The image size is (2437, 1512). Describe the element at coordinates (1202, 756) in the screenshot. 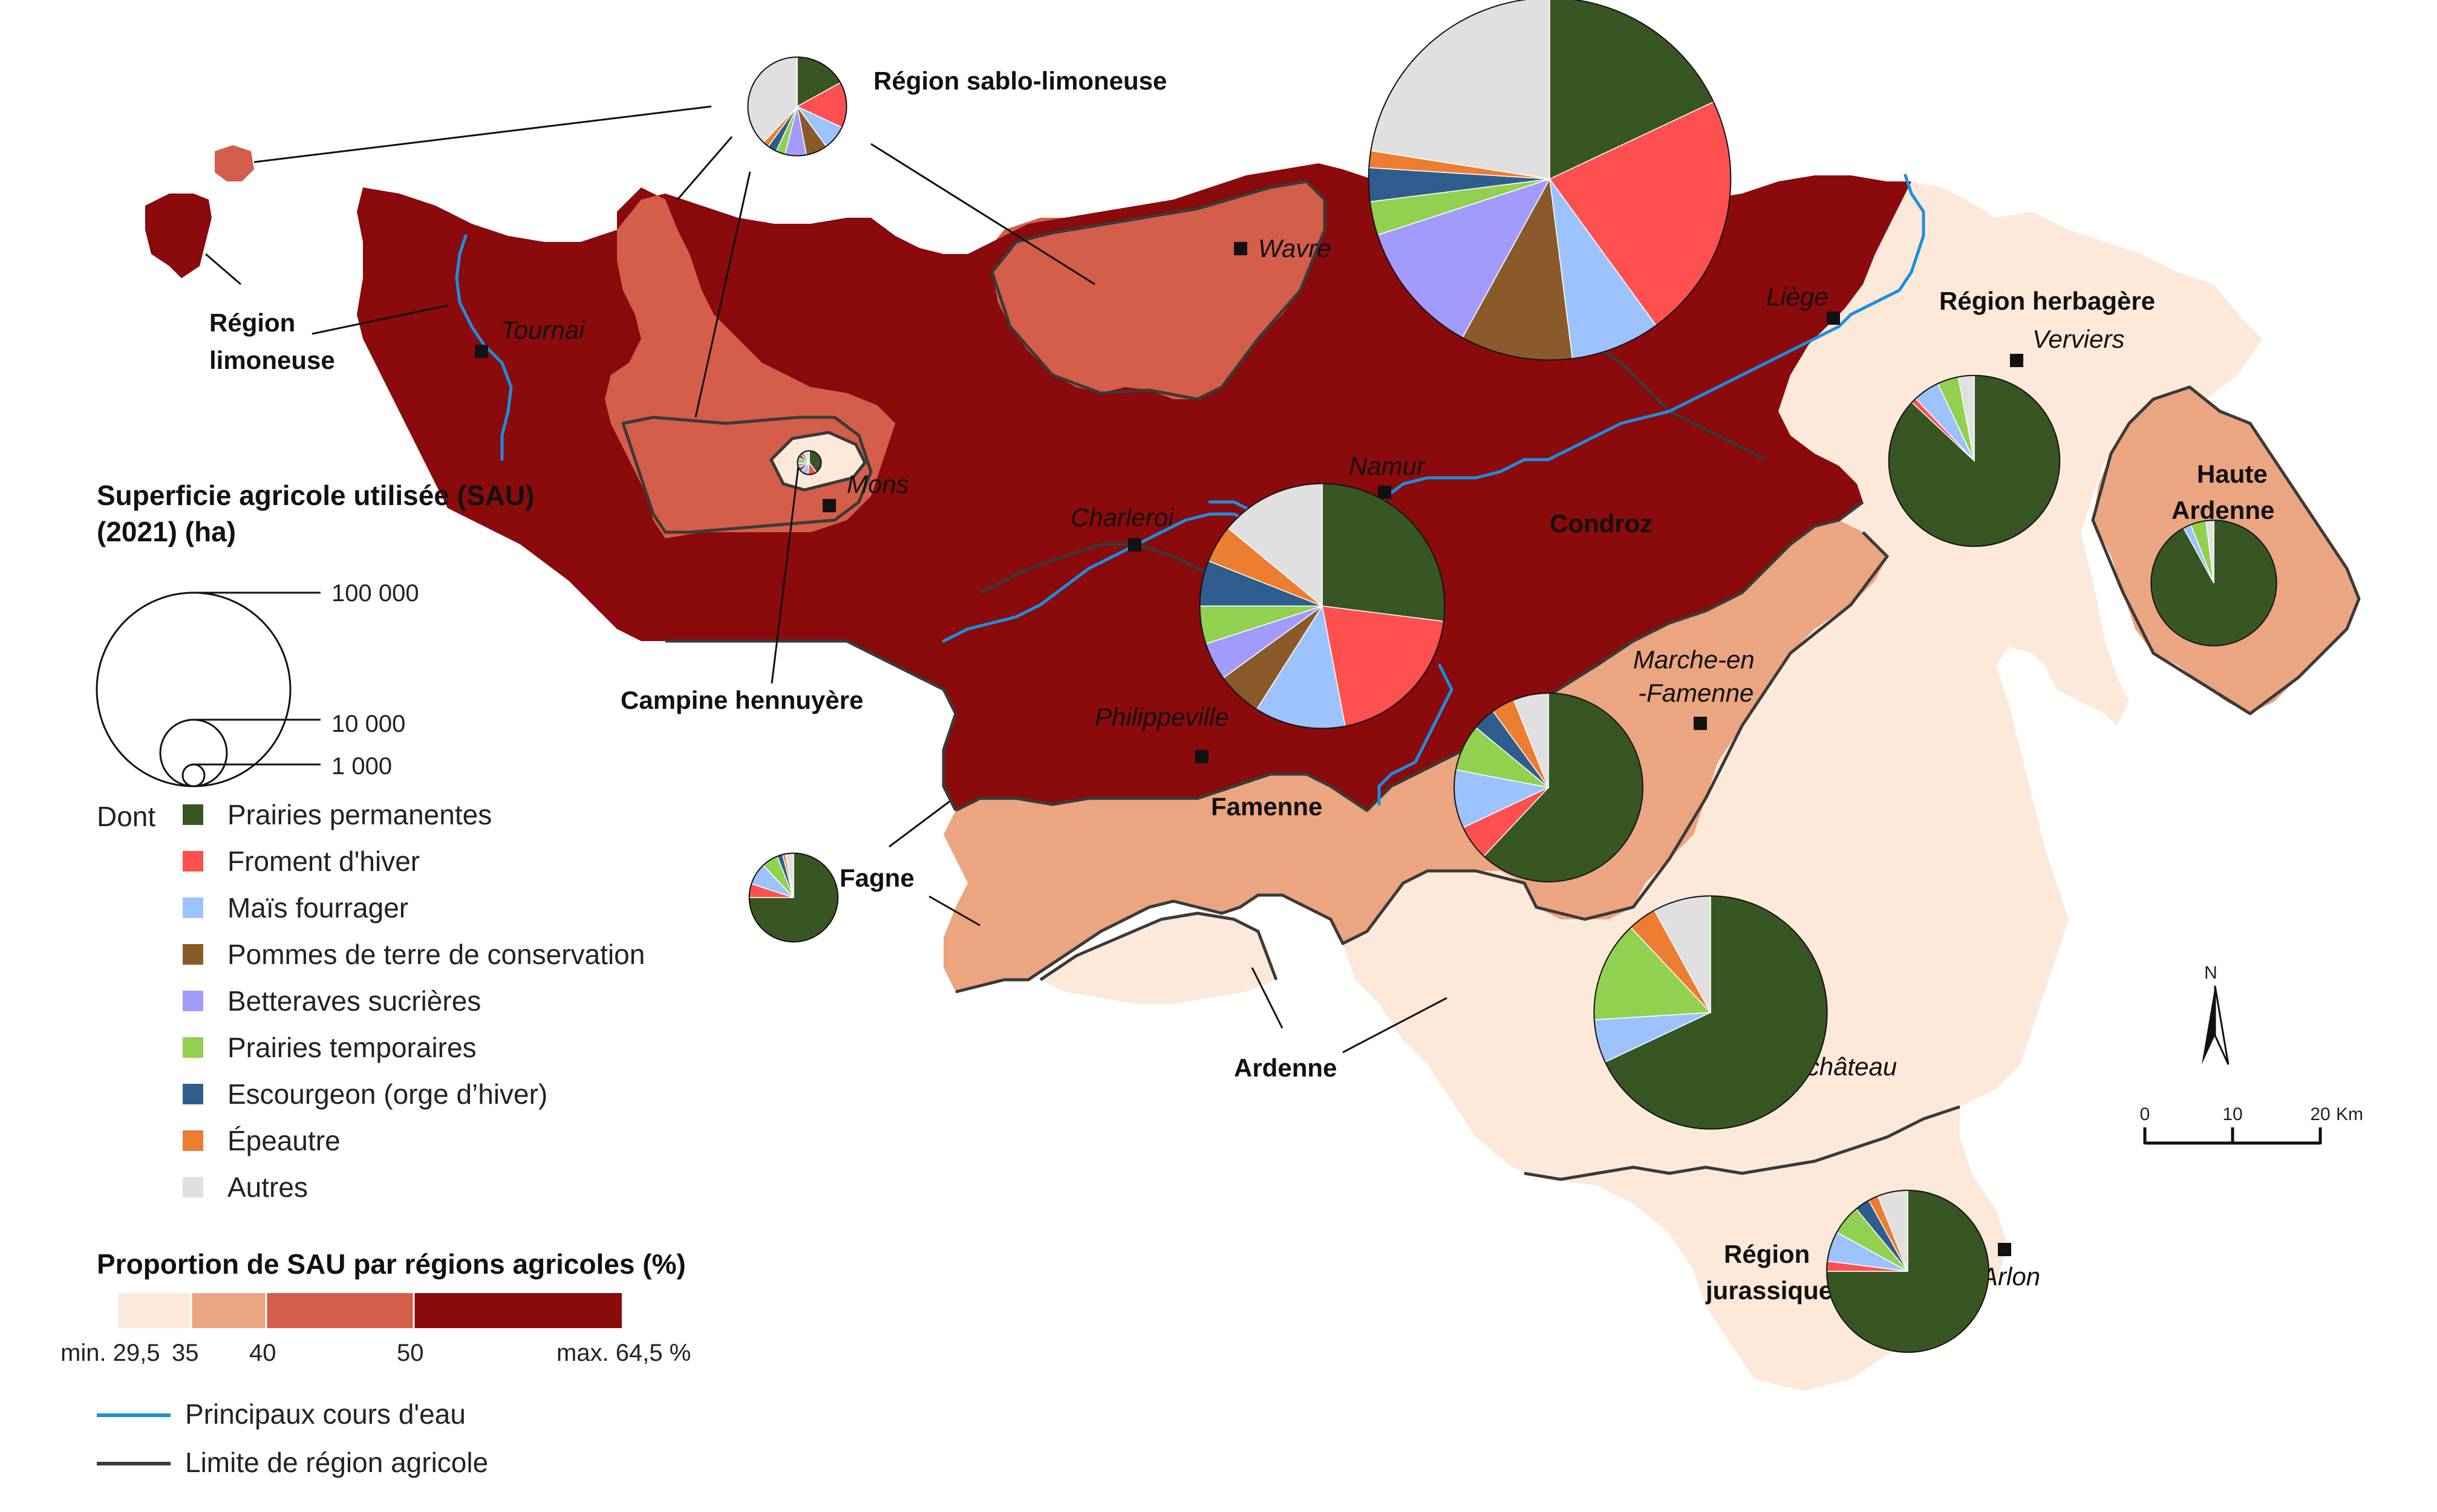

I see `city-marker-philippeville` at that location.